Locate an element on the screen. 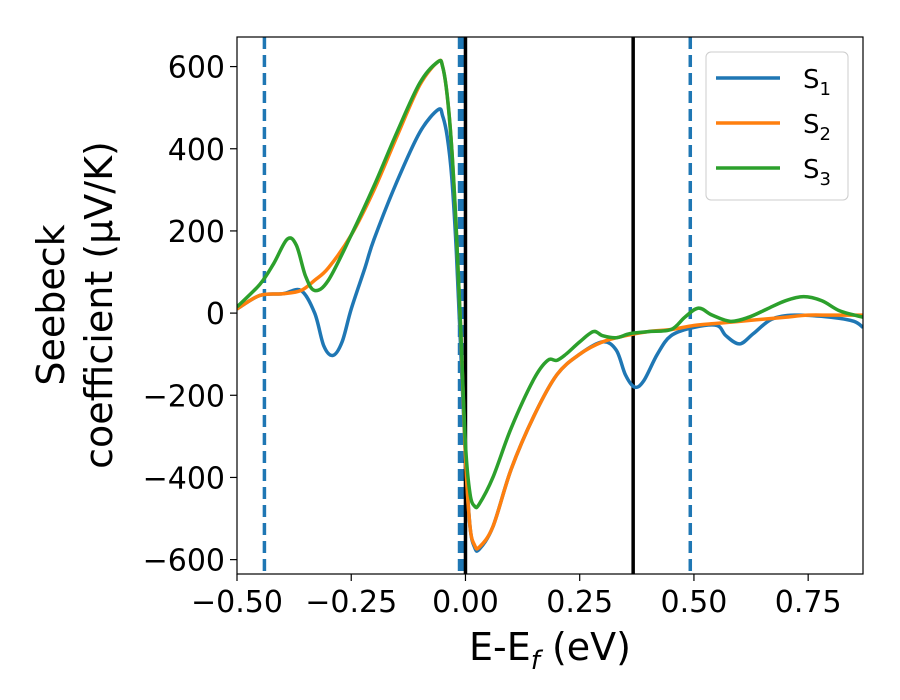 The width and height of the screenshot is (900, 700). legend-label-s1: S1 is located at coordinates (817, 82).